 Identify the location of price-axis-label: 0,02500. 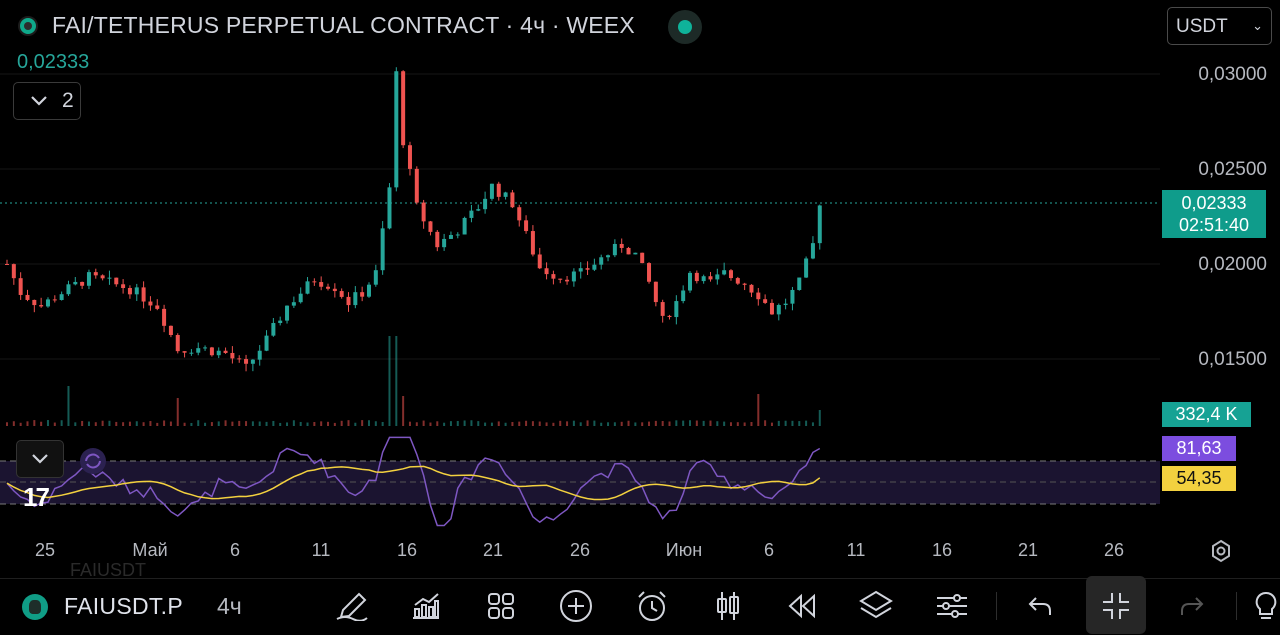
(1232, 169).